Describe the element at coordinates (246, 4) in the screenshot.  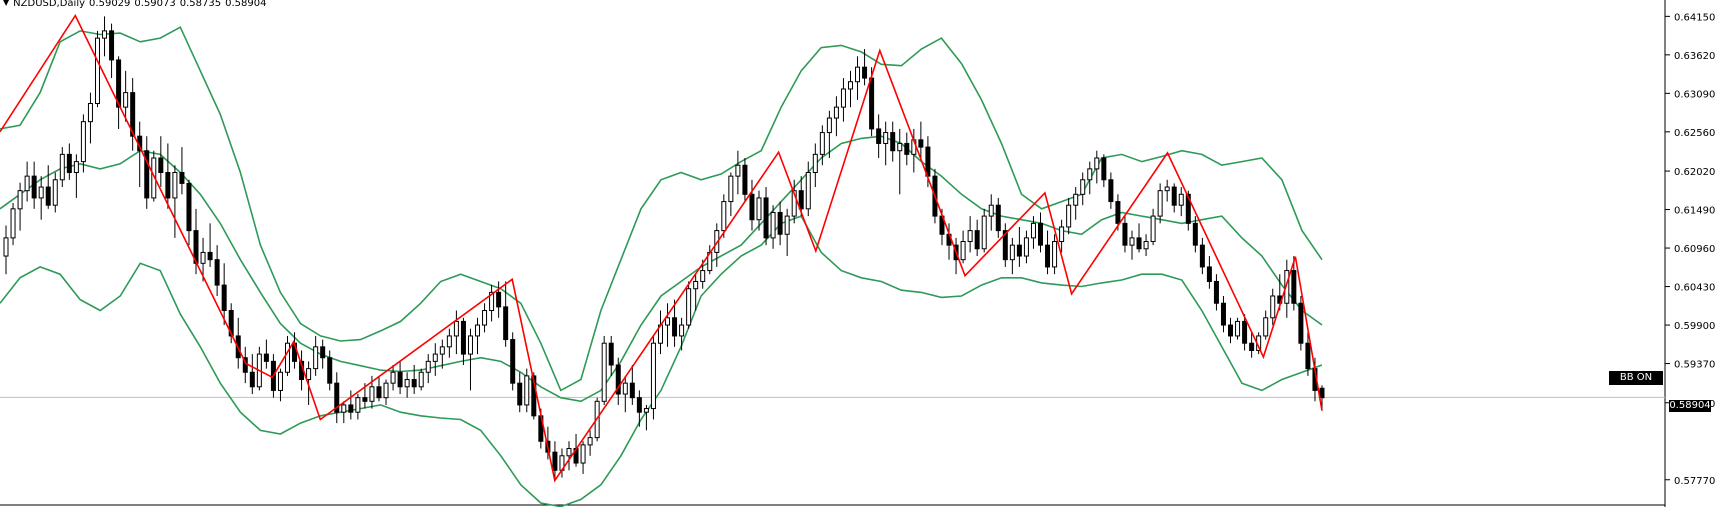
I see `close-value: 0.58904` at that location.